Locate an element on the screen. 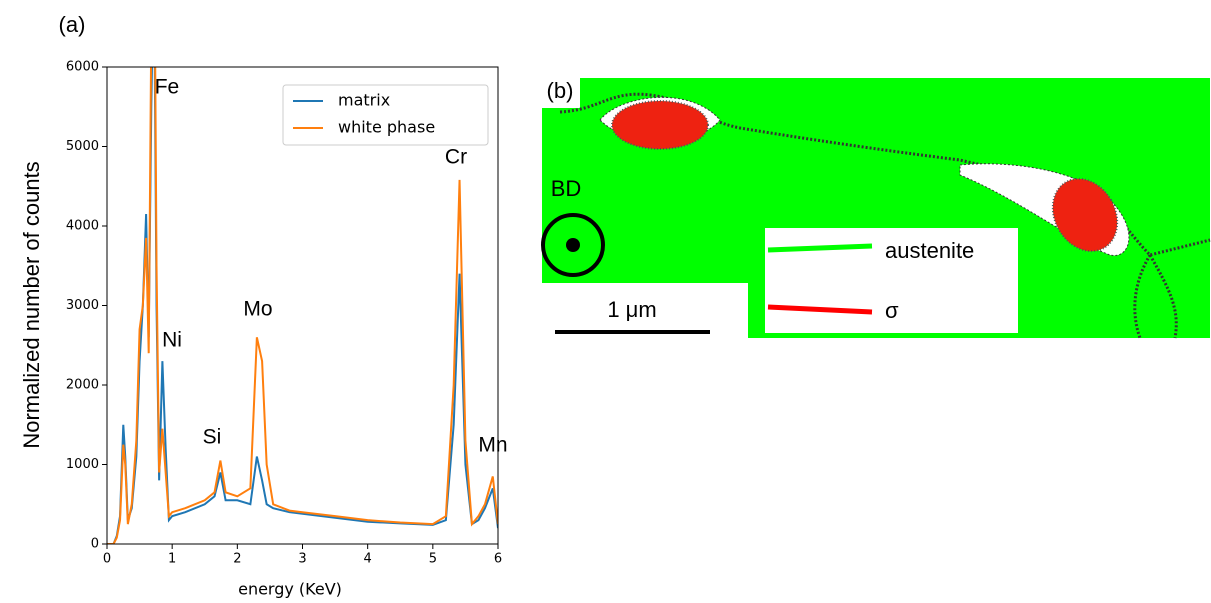 The height and width of the screenshot is (603, 1211). y-tick-label: 2000 is located at coordinates (82, 385).